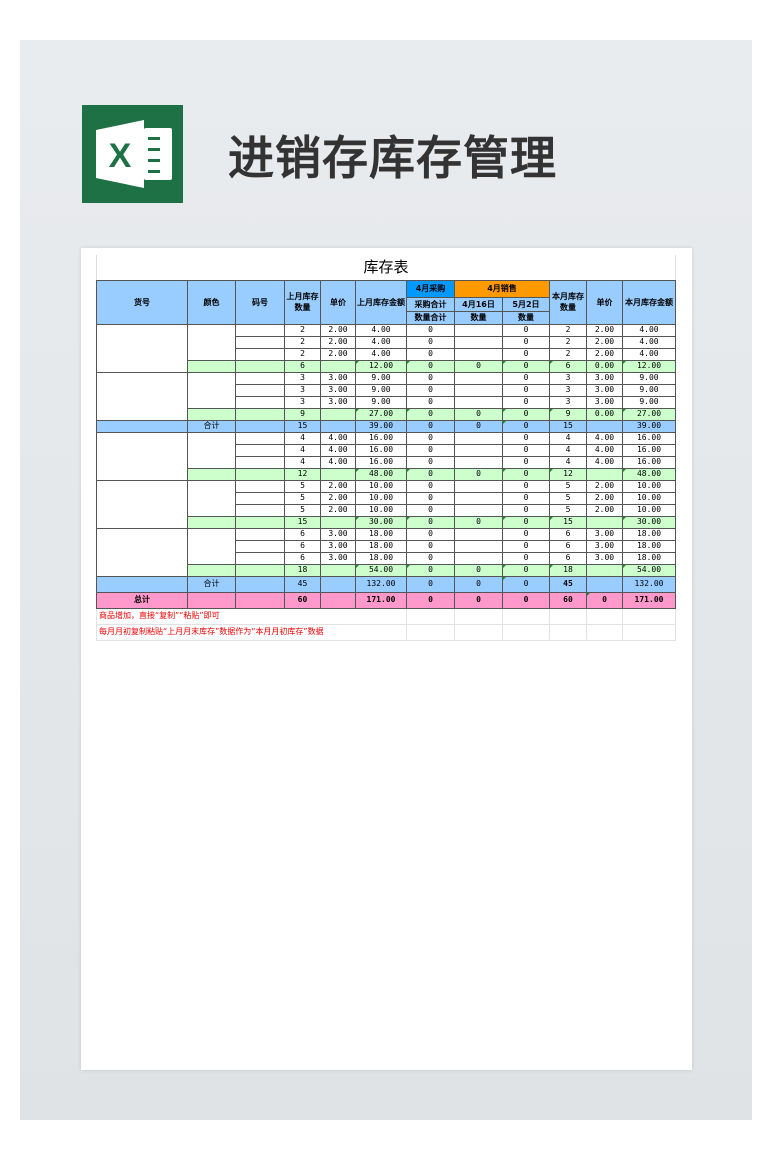  I want to click on item-cell, so click(142, 396).